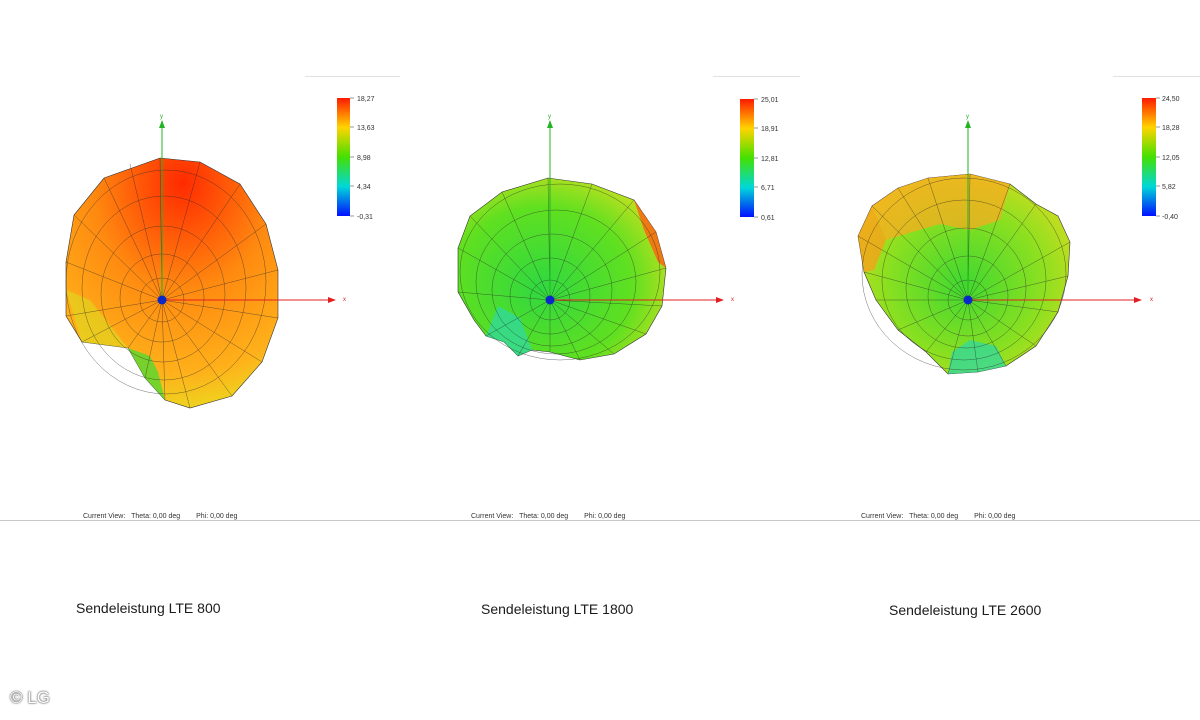  Describe the element at coordinates (1171, 158) in the screenshot. I see `colorbar-tick-label: 12,05` at that location.